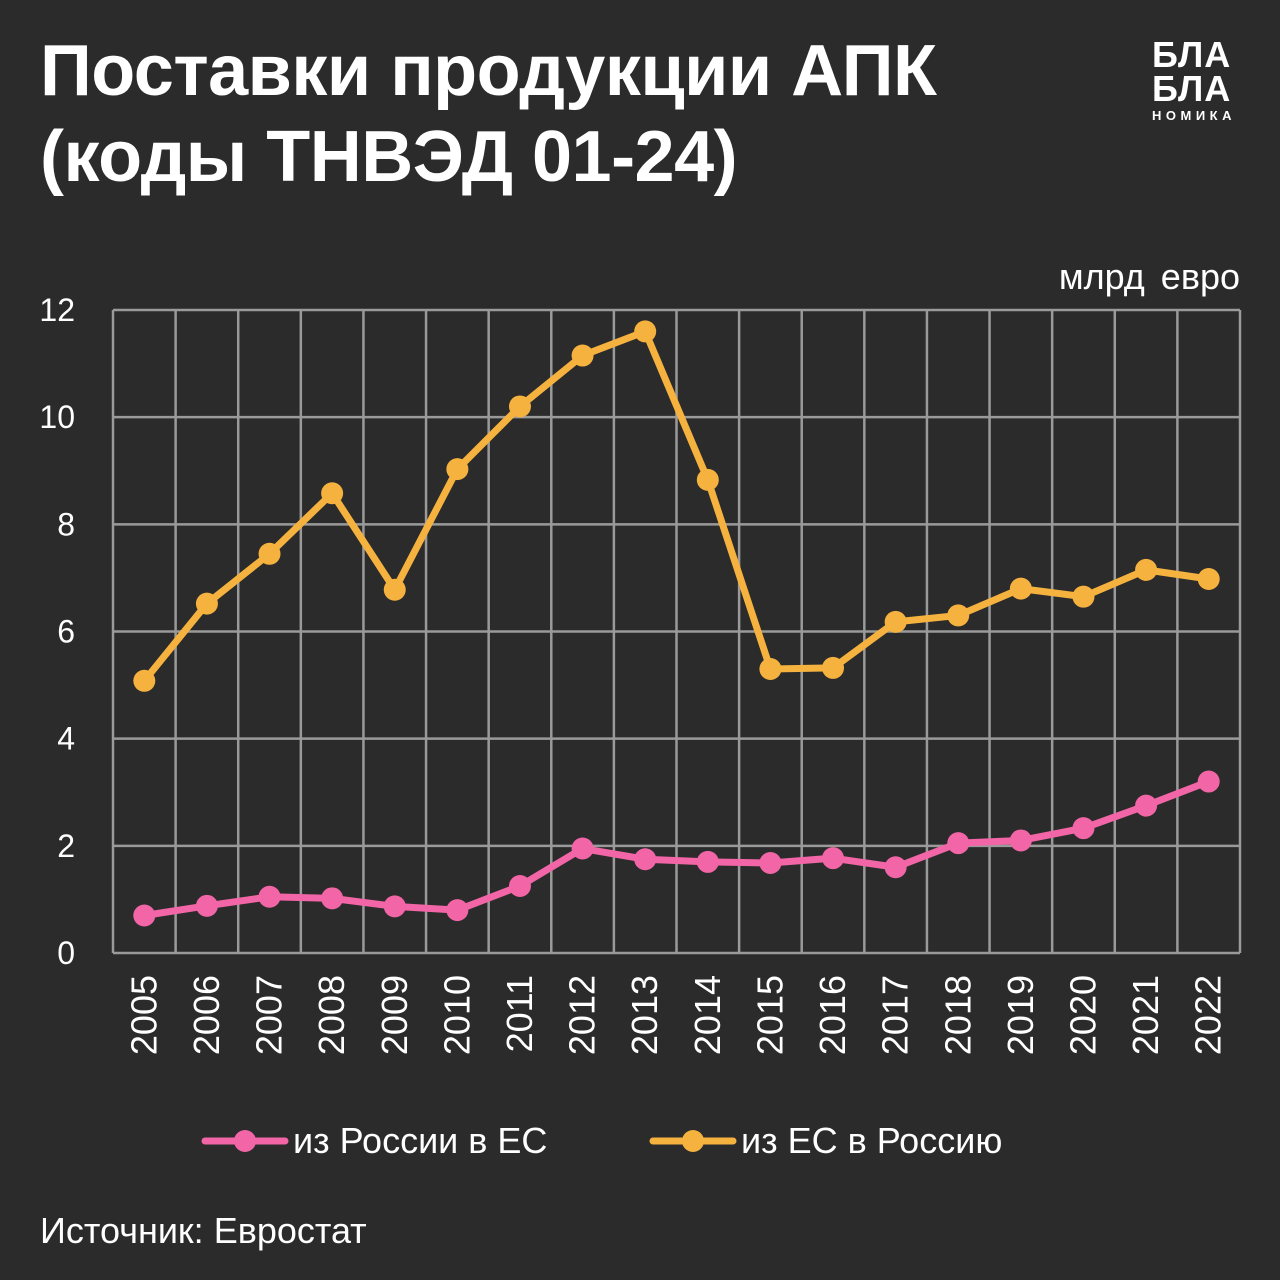 This screenshot has width=1280, height=1280. Describe the element at coordinates (206, 603) in the screenshot. I see `data-point-s2-2006` at that location.